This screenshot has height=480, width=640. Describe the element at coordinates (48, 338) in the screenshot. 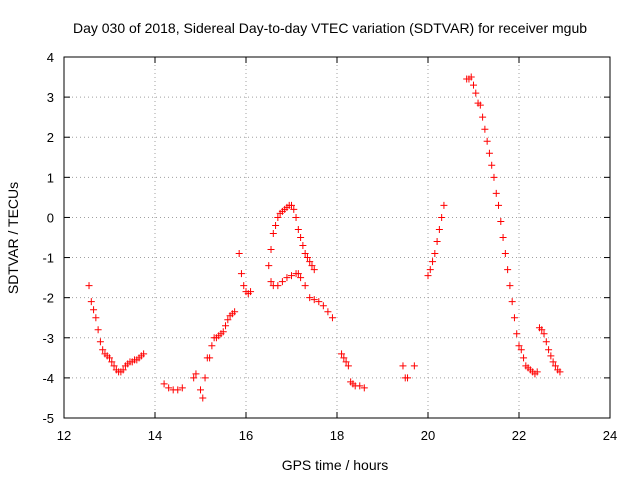

I see `y-tick-label: -3` at that location.